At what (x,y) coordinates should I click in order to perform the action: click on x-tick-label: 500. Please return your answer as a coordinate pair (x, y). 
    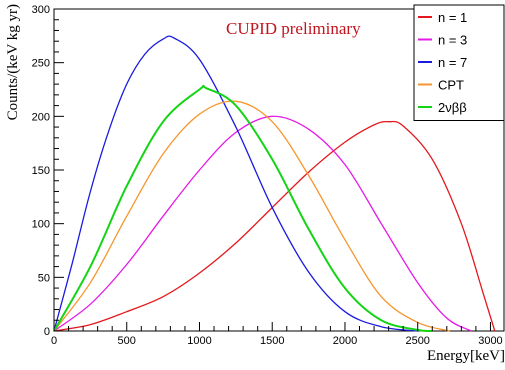
    Looking at the image, I should click on (127, 341).